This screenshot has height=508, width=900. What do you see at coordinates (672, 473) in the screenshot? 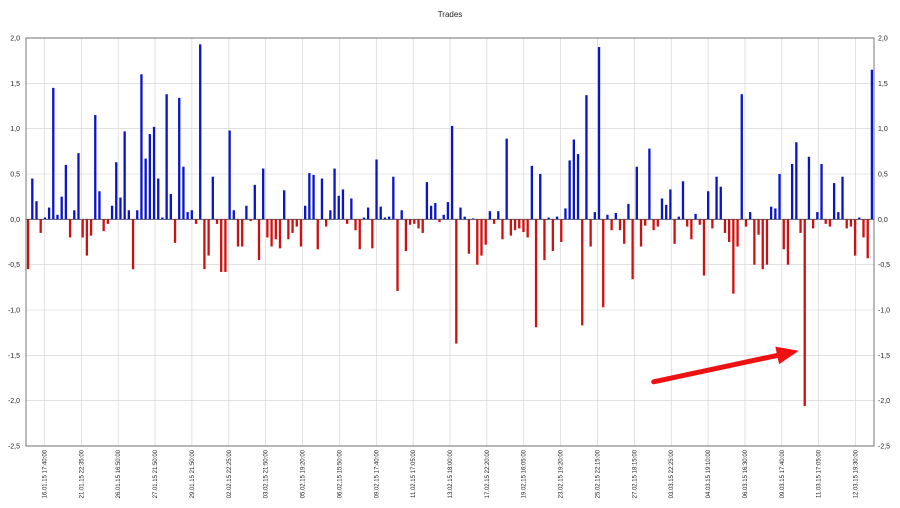
I see `x-tick-label: 03.03.15 22:25:00` at bounding box center [672, 473].